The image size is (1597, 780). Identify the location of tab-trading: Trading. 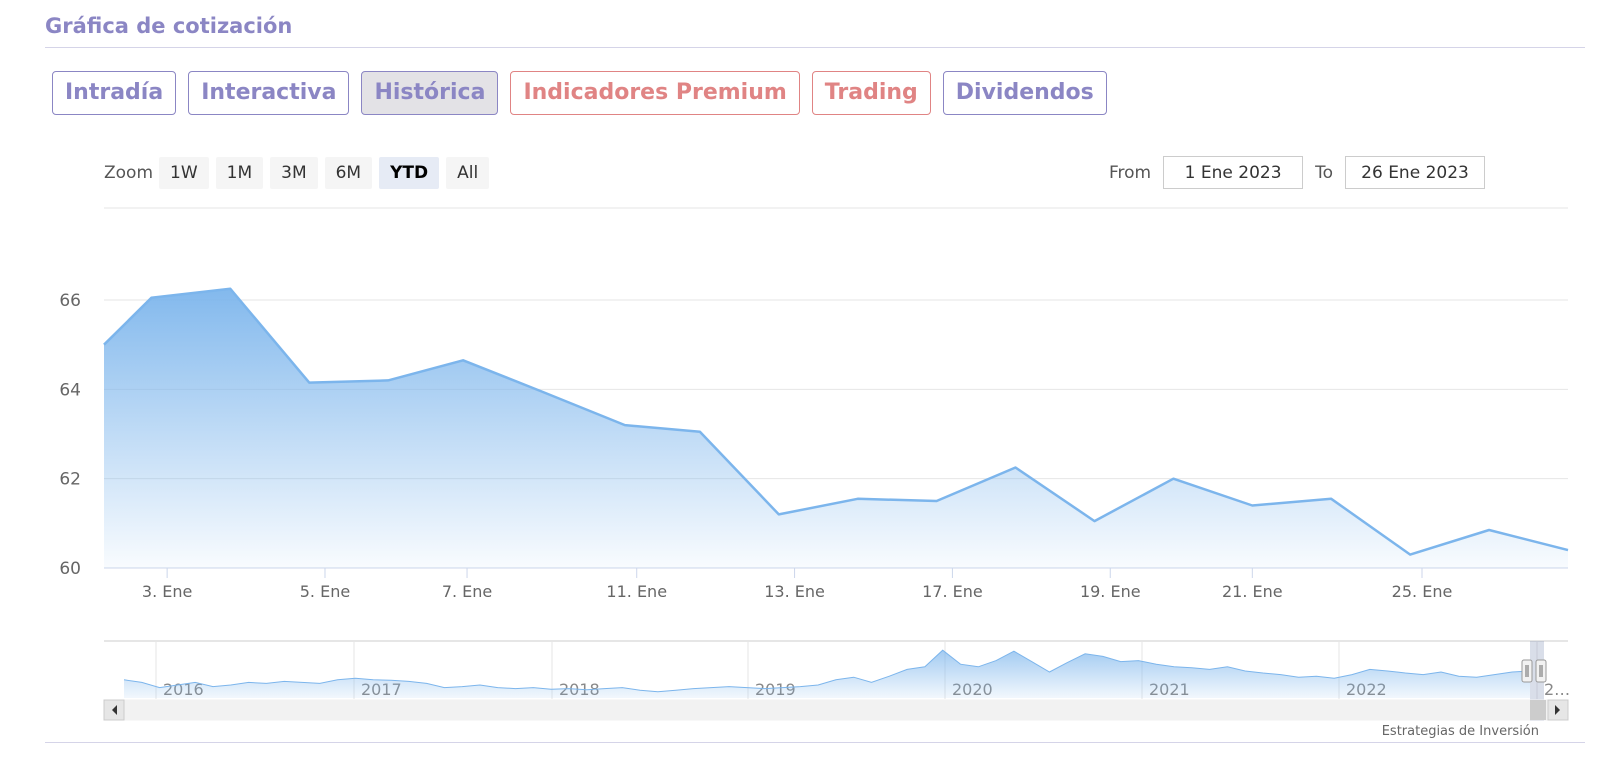
(871, 93).